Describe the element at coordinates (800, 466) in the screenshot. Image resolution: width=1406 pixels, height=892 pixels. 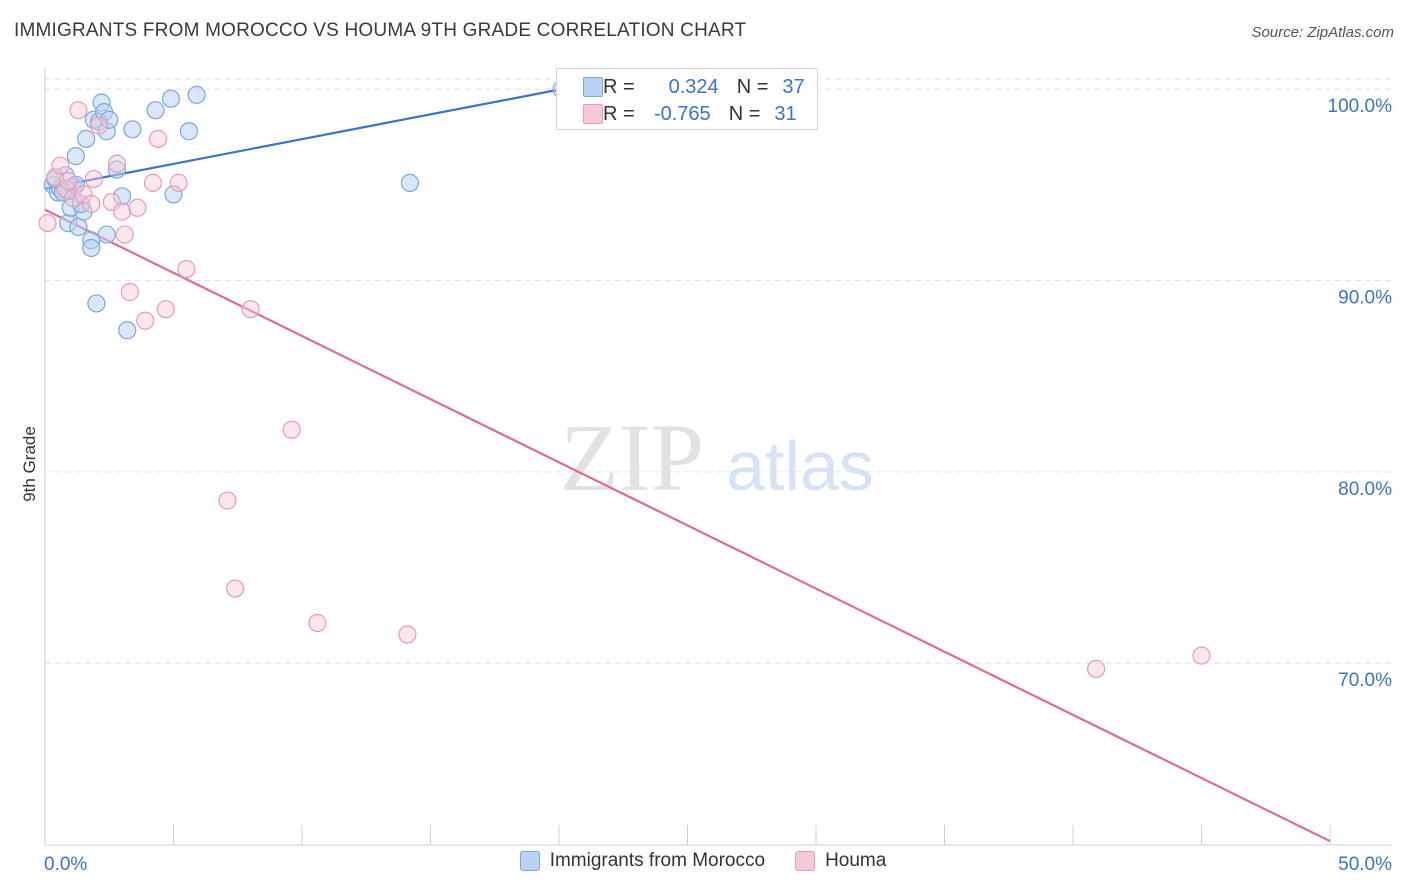
I see `watermark-atlas: atlas` at that location.